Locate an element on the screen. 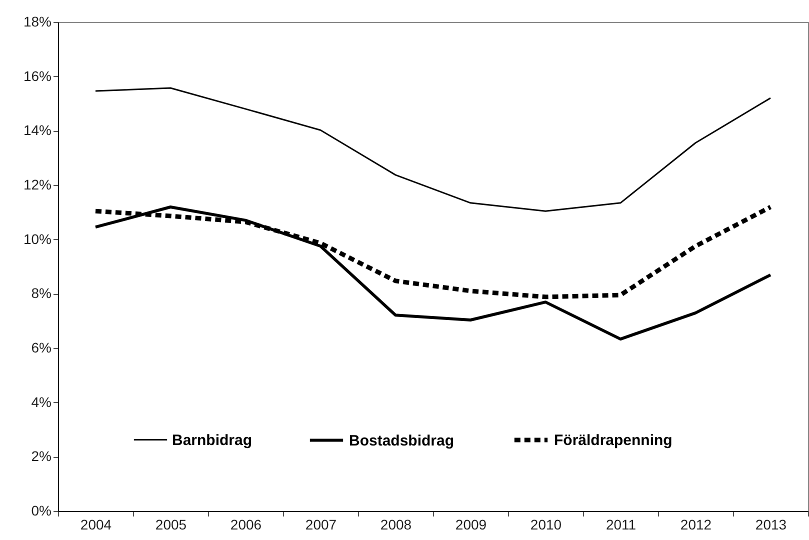  y-tick-label: 16% is located at coordinates (37, 76).